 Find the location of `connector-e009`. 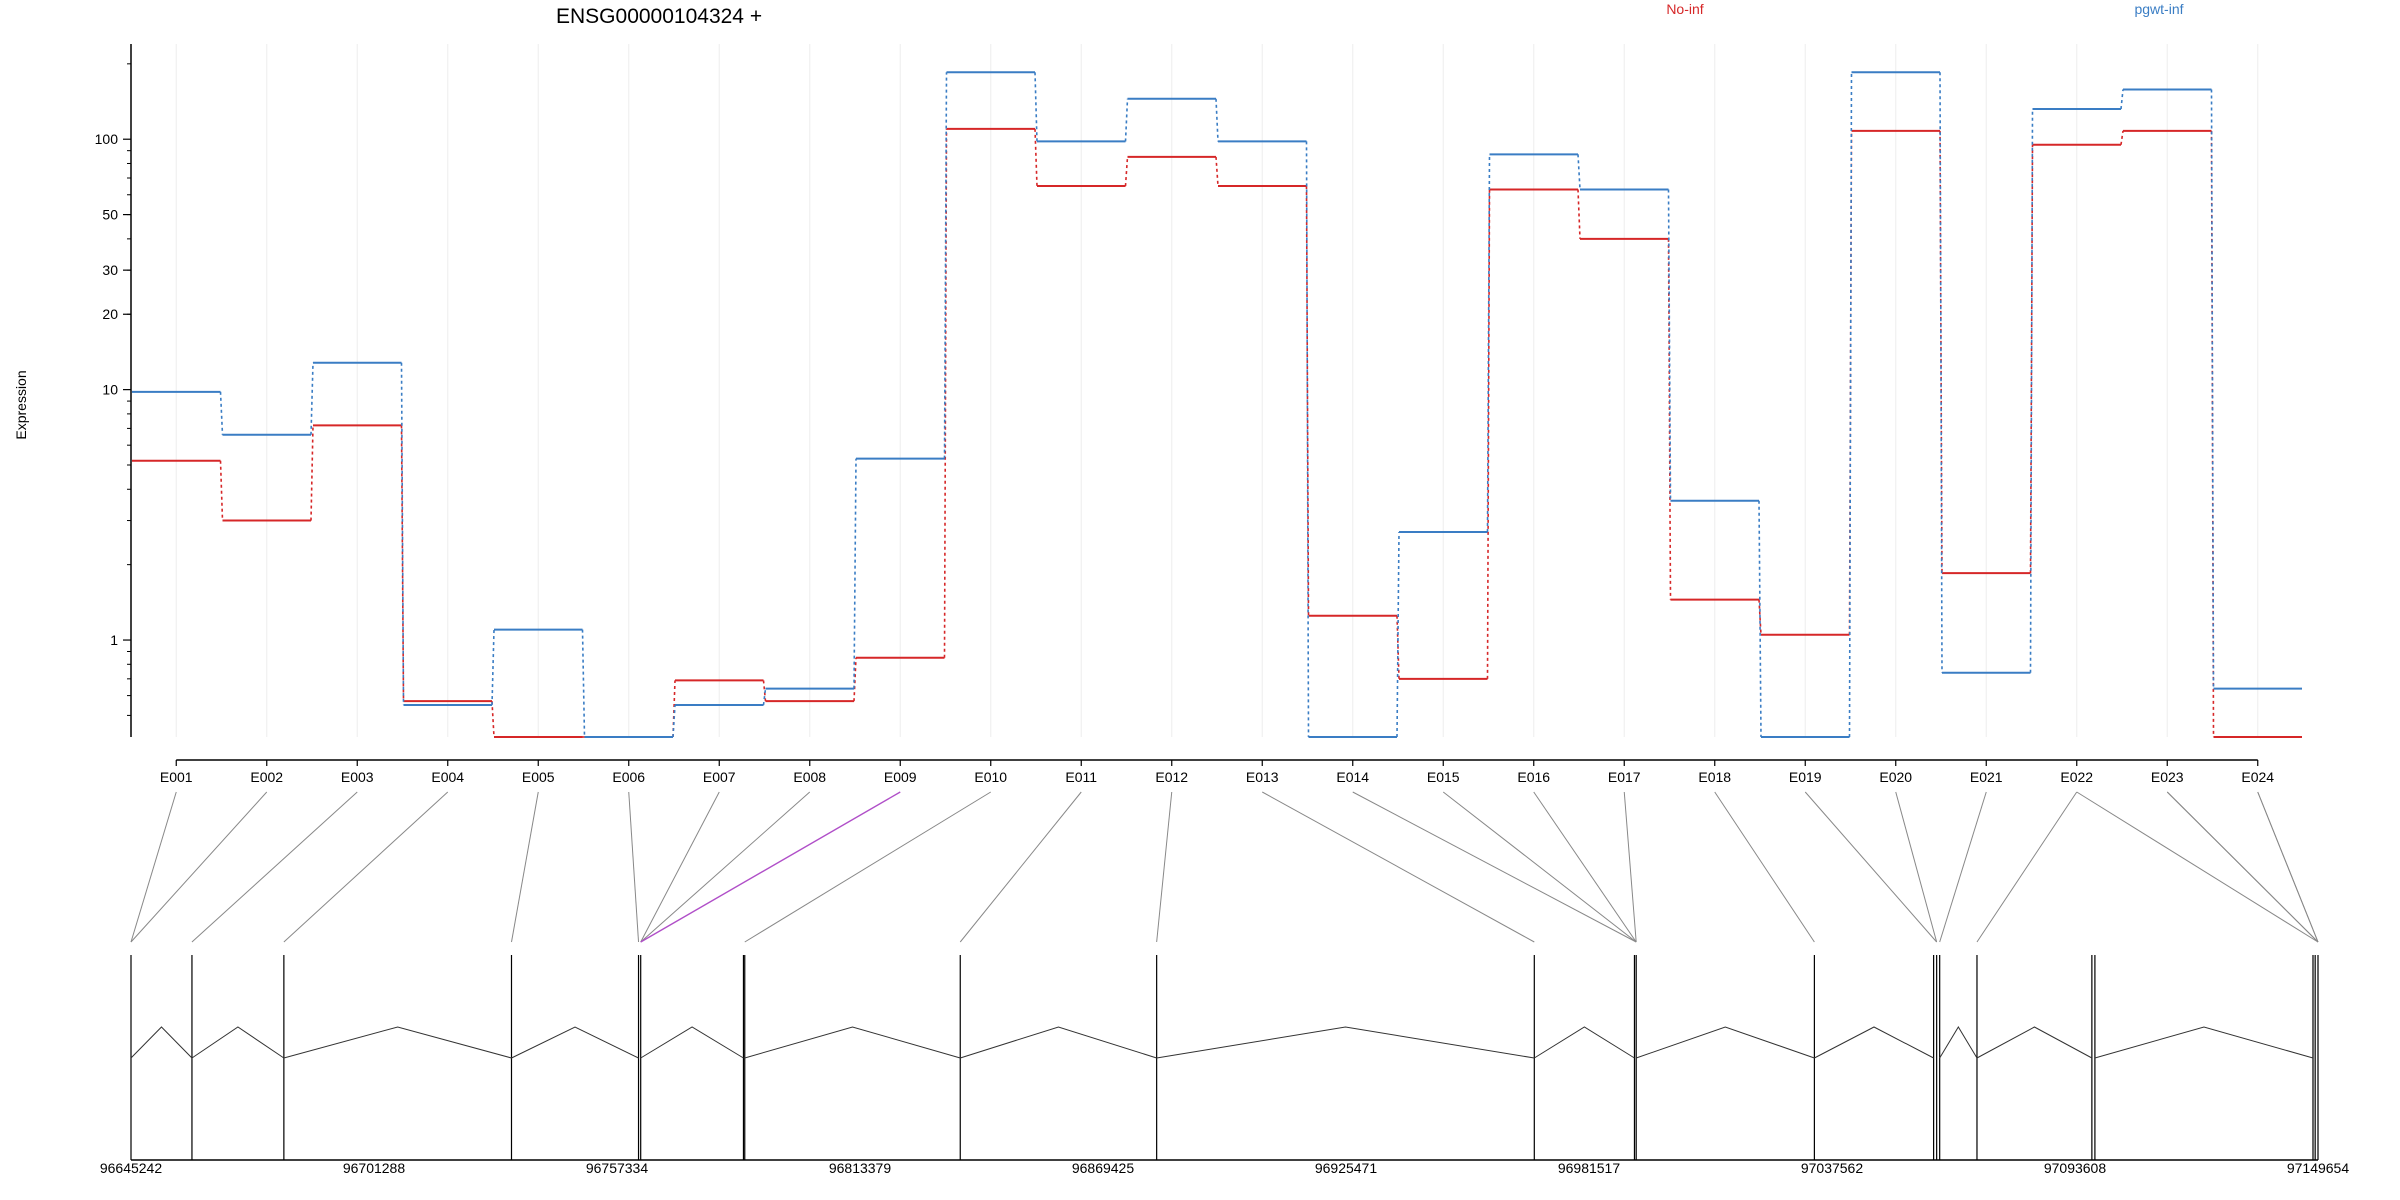

connector-e009 is located at coordinates (770, 867).